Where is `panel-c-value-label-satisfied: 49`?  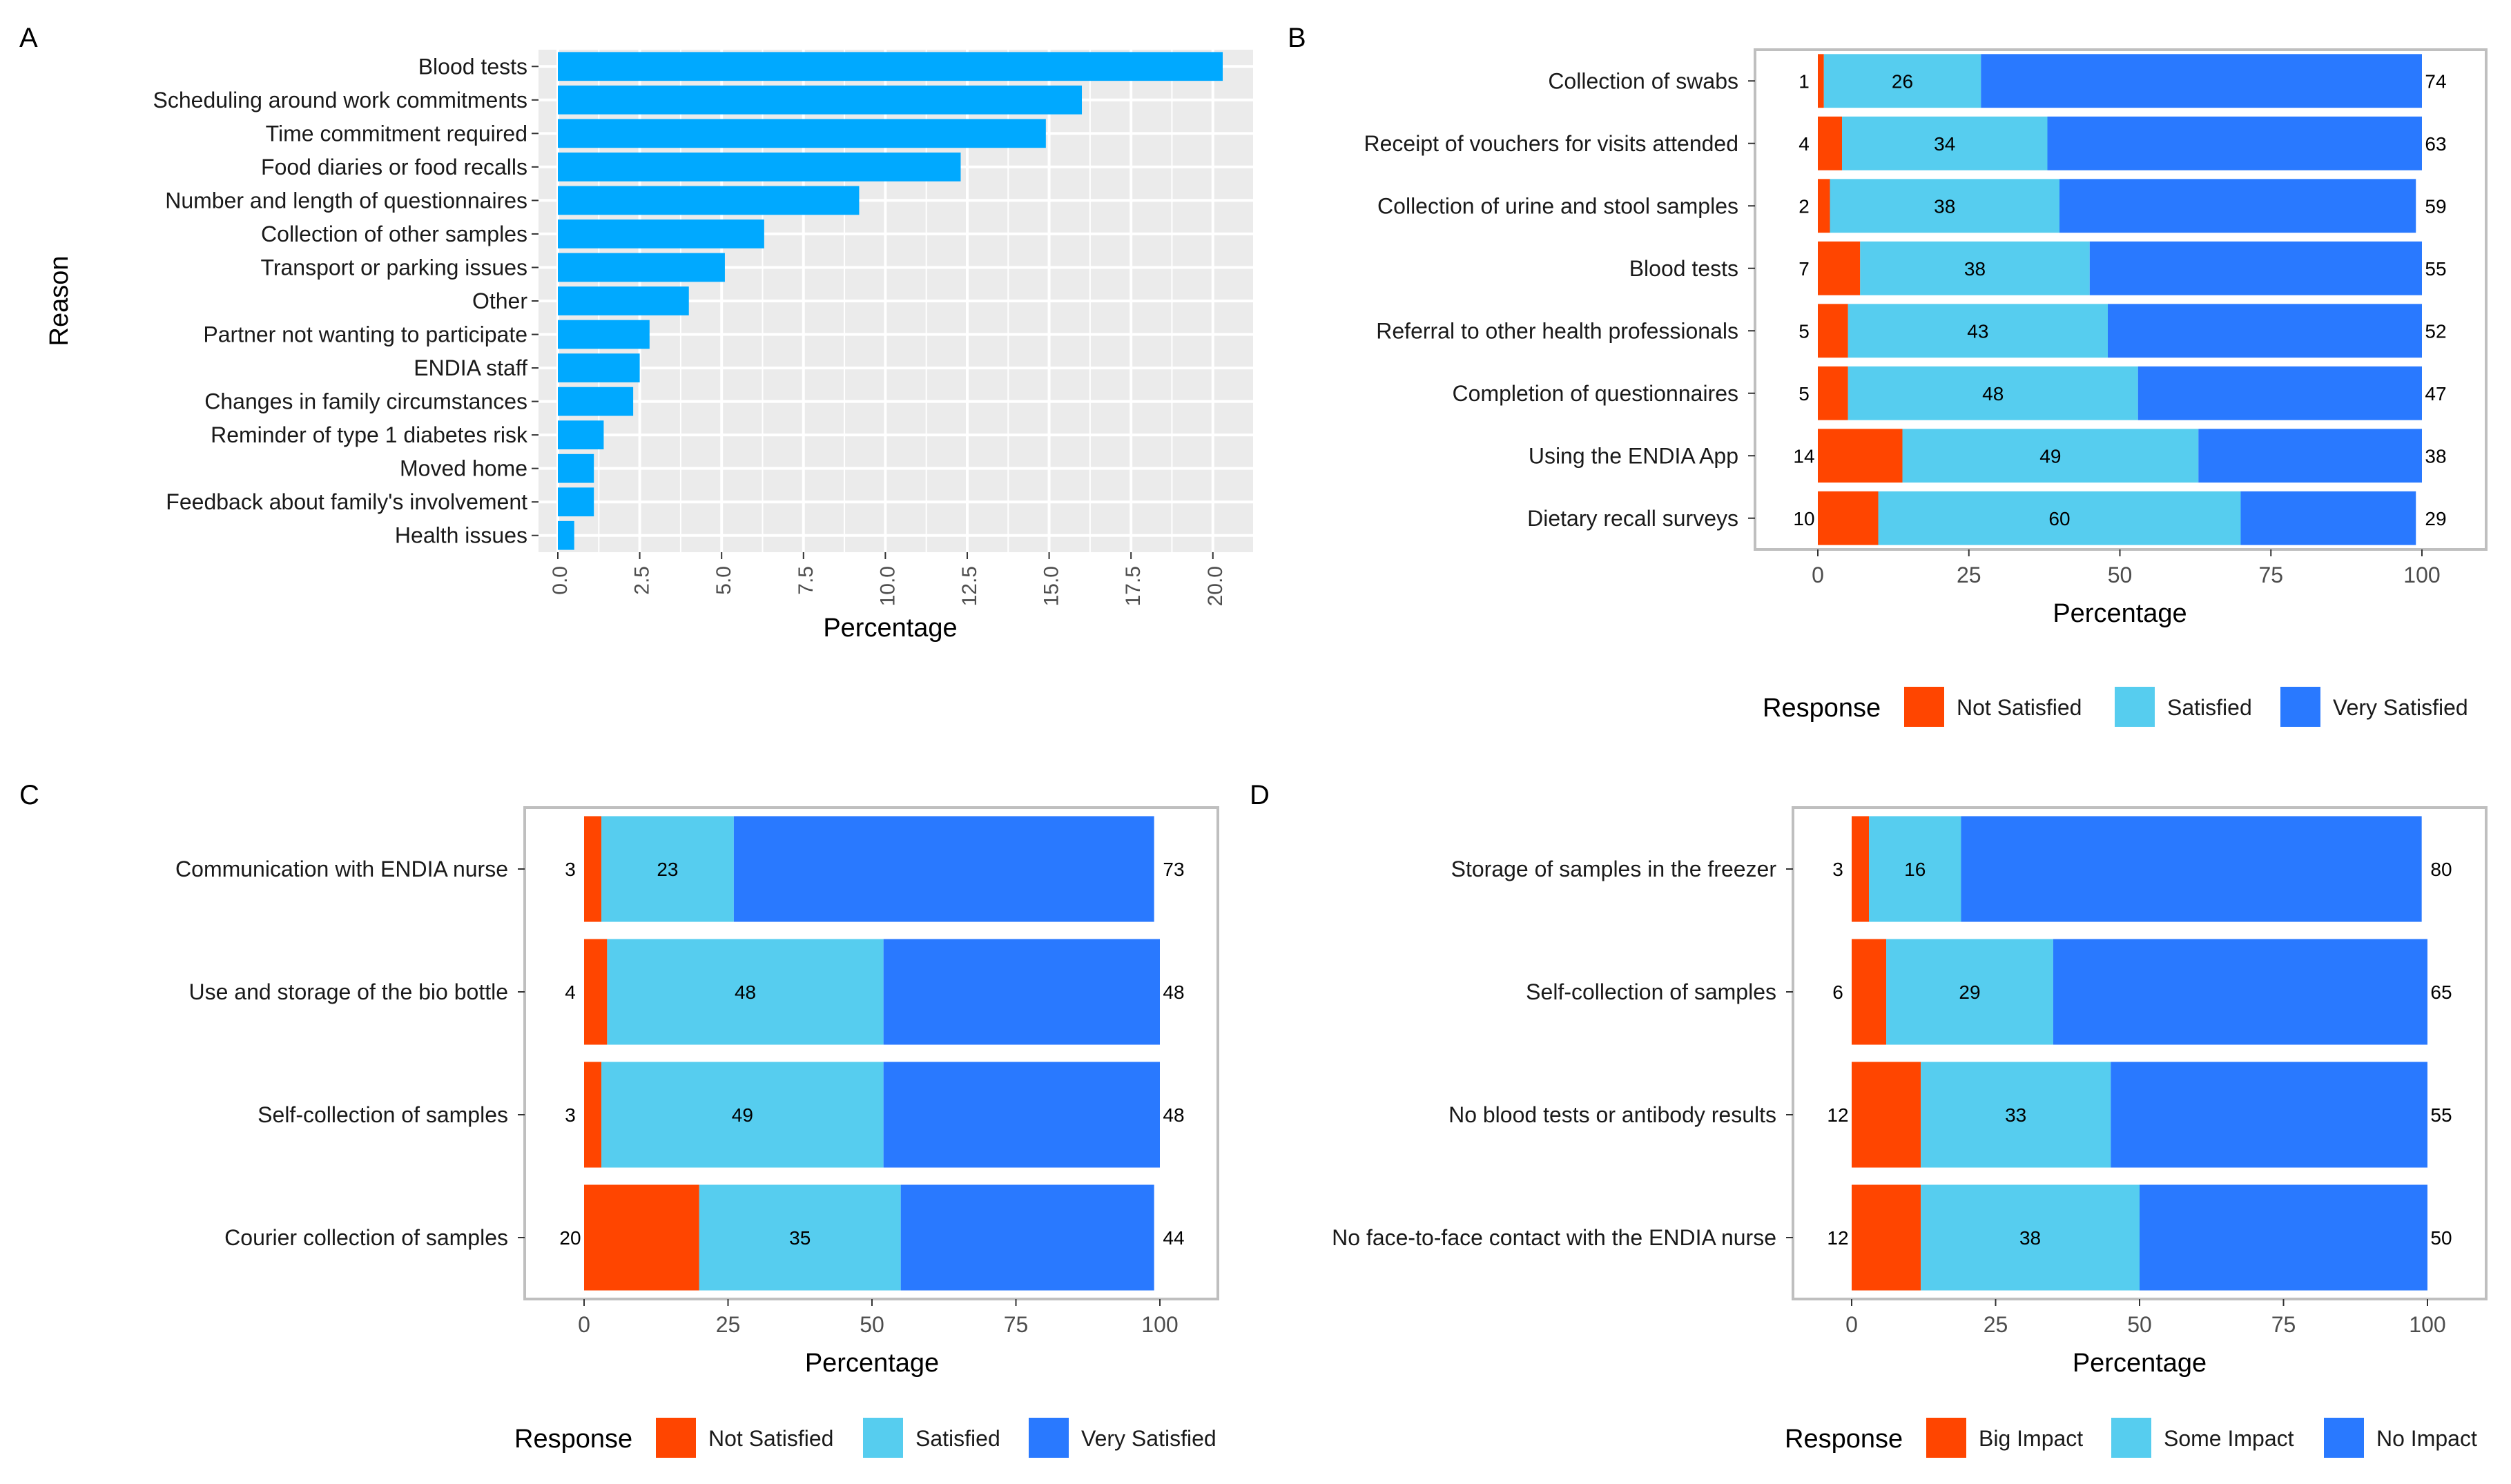
panel-c-value-label-satisfied: 49 is located at coordinates (742, 1115).